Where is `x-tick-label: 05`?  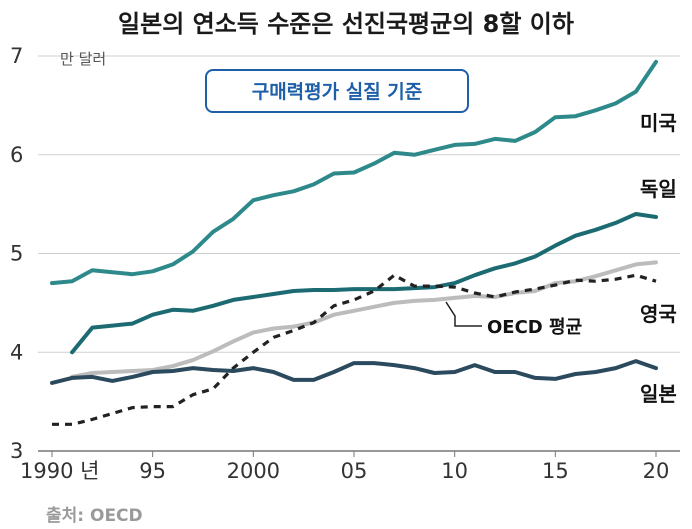 x-tick-label: 05 is located at coordinates (354, 471).